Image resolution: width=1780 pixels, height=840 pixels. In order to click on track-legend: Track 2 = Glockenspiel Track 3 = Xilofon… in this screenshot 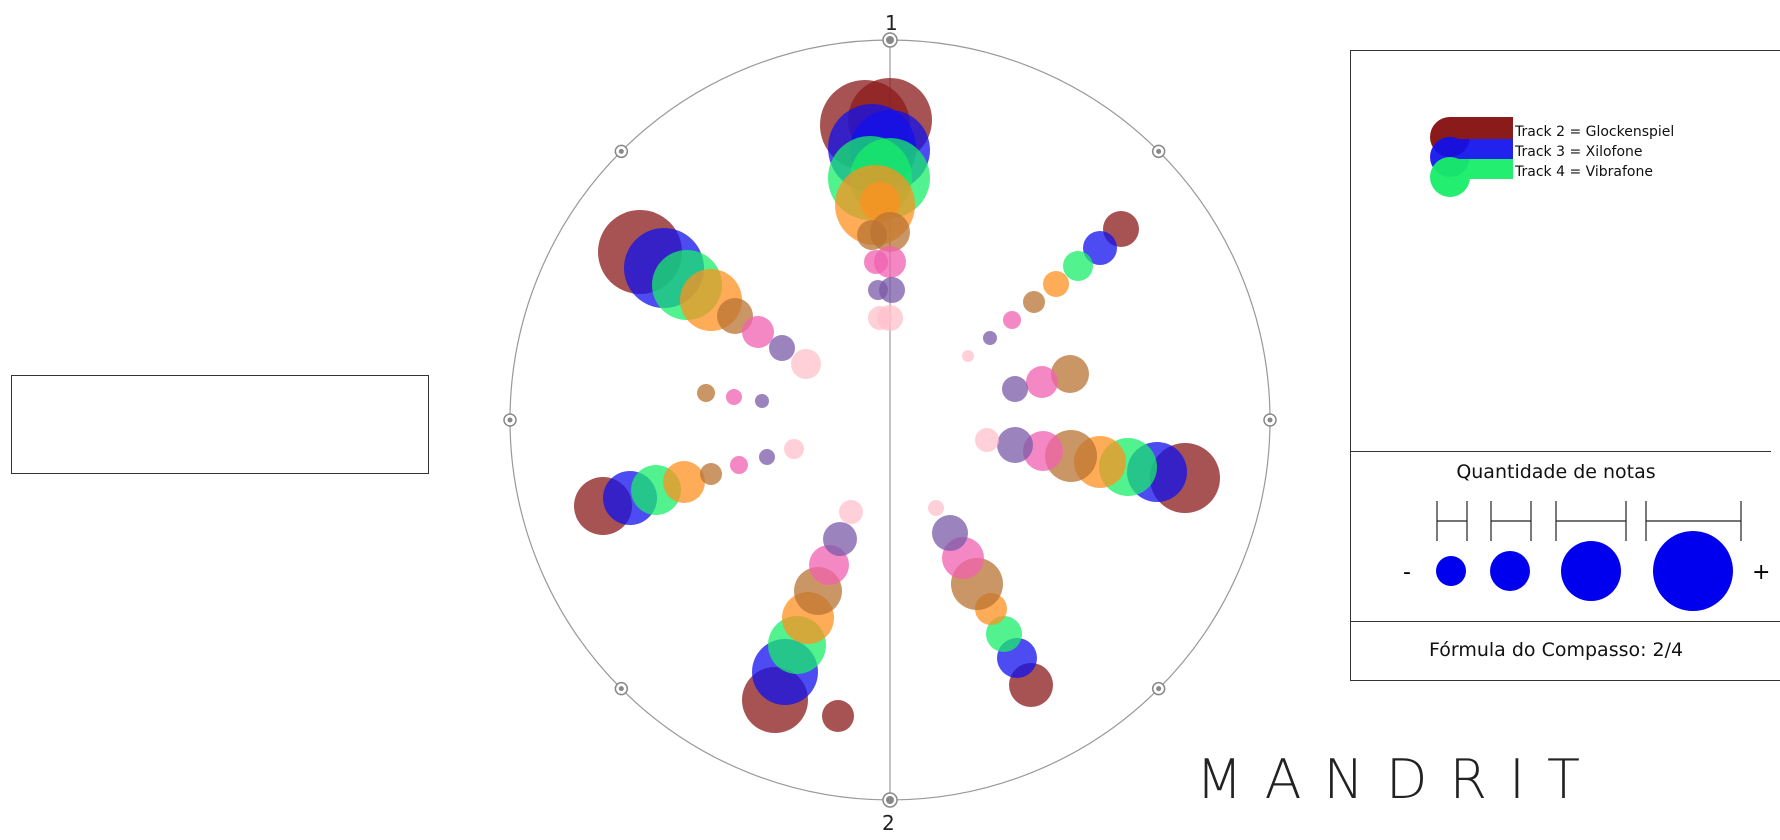, I will do `click(1561, 251)`.